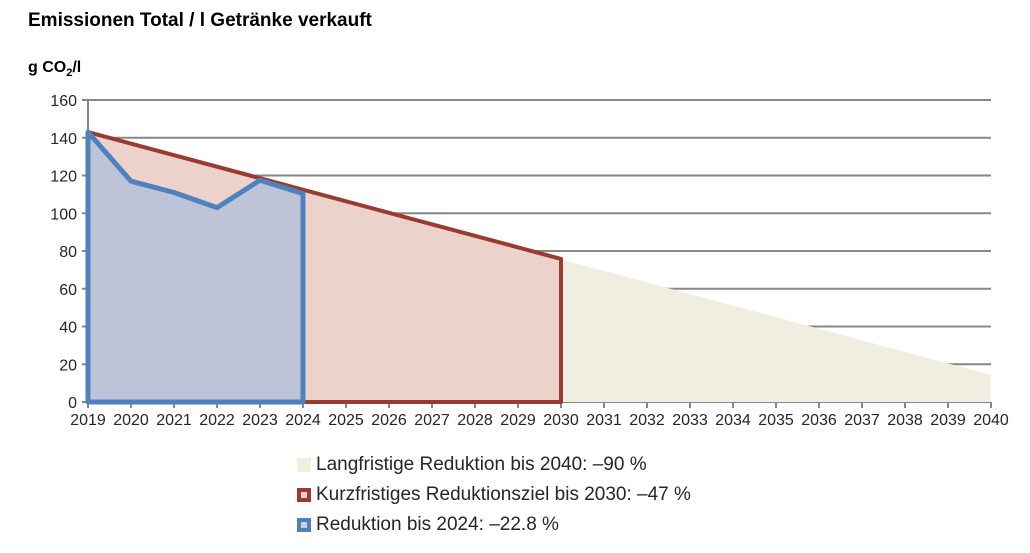  What do you see at coordinates (604, 420) in the screenshot?
I see `x-axis-tick-label: 2031` at bounding box center [604, 420].